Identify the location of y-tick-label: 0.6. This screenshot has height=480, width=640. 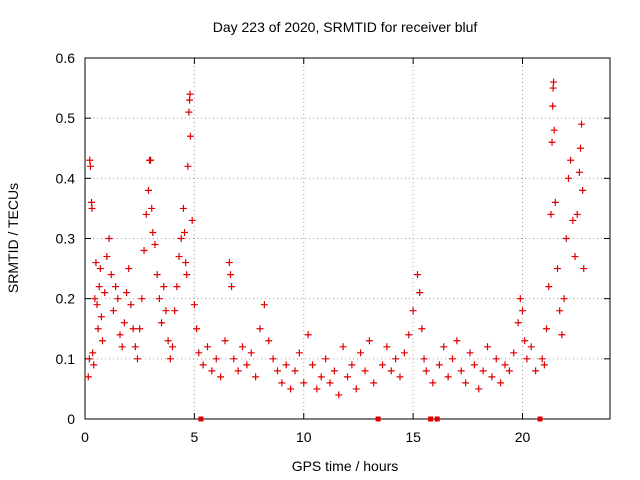
(66, 58).